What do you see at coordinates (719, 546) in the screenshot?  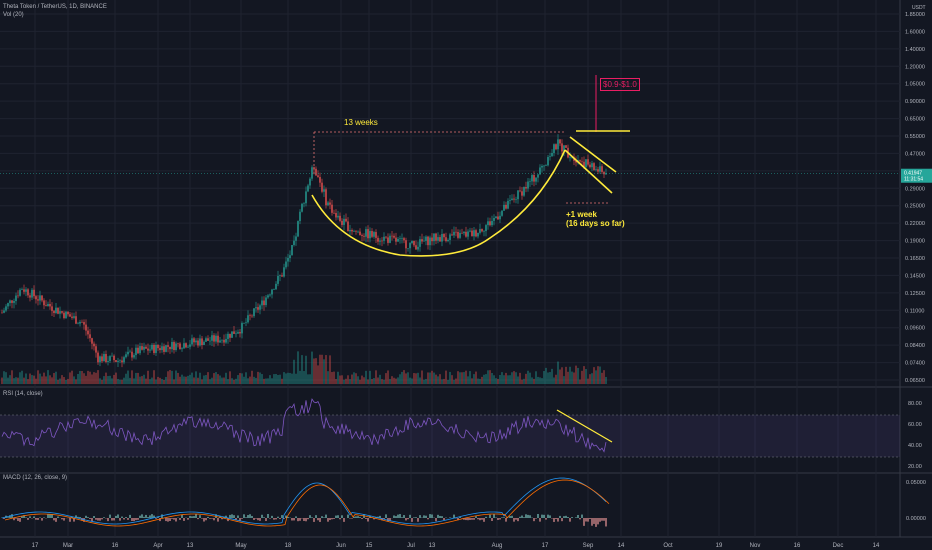 I see `time-axis-label: 19` at bounding box center [719, 546].